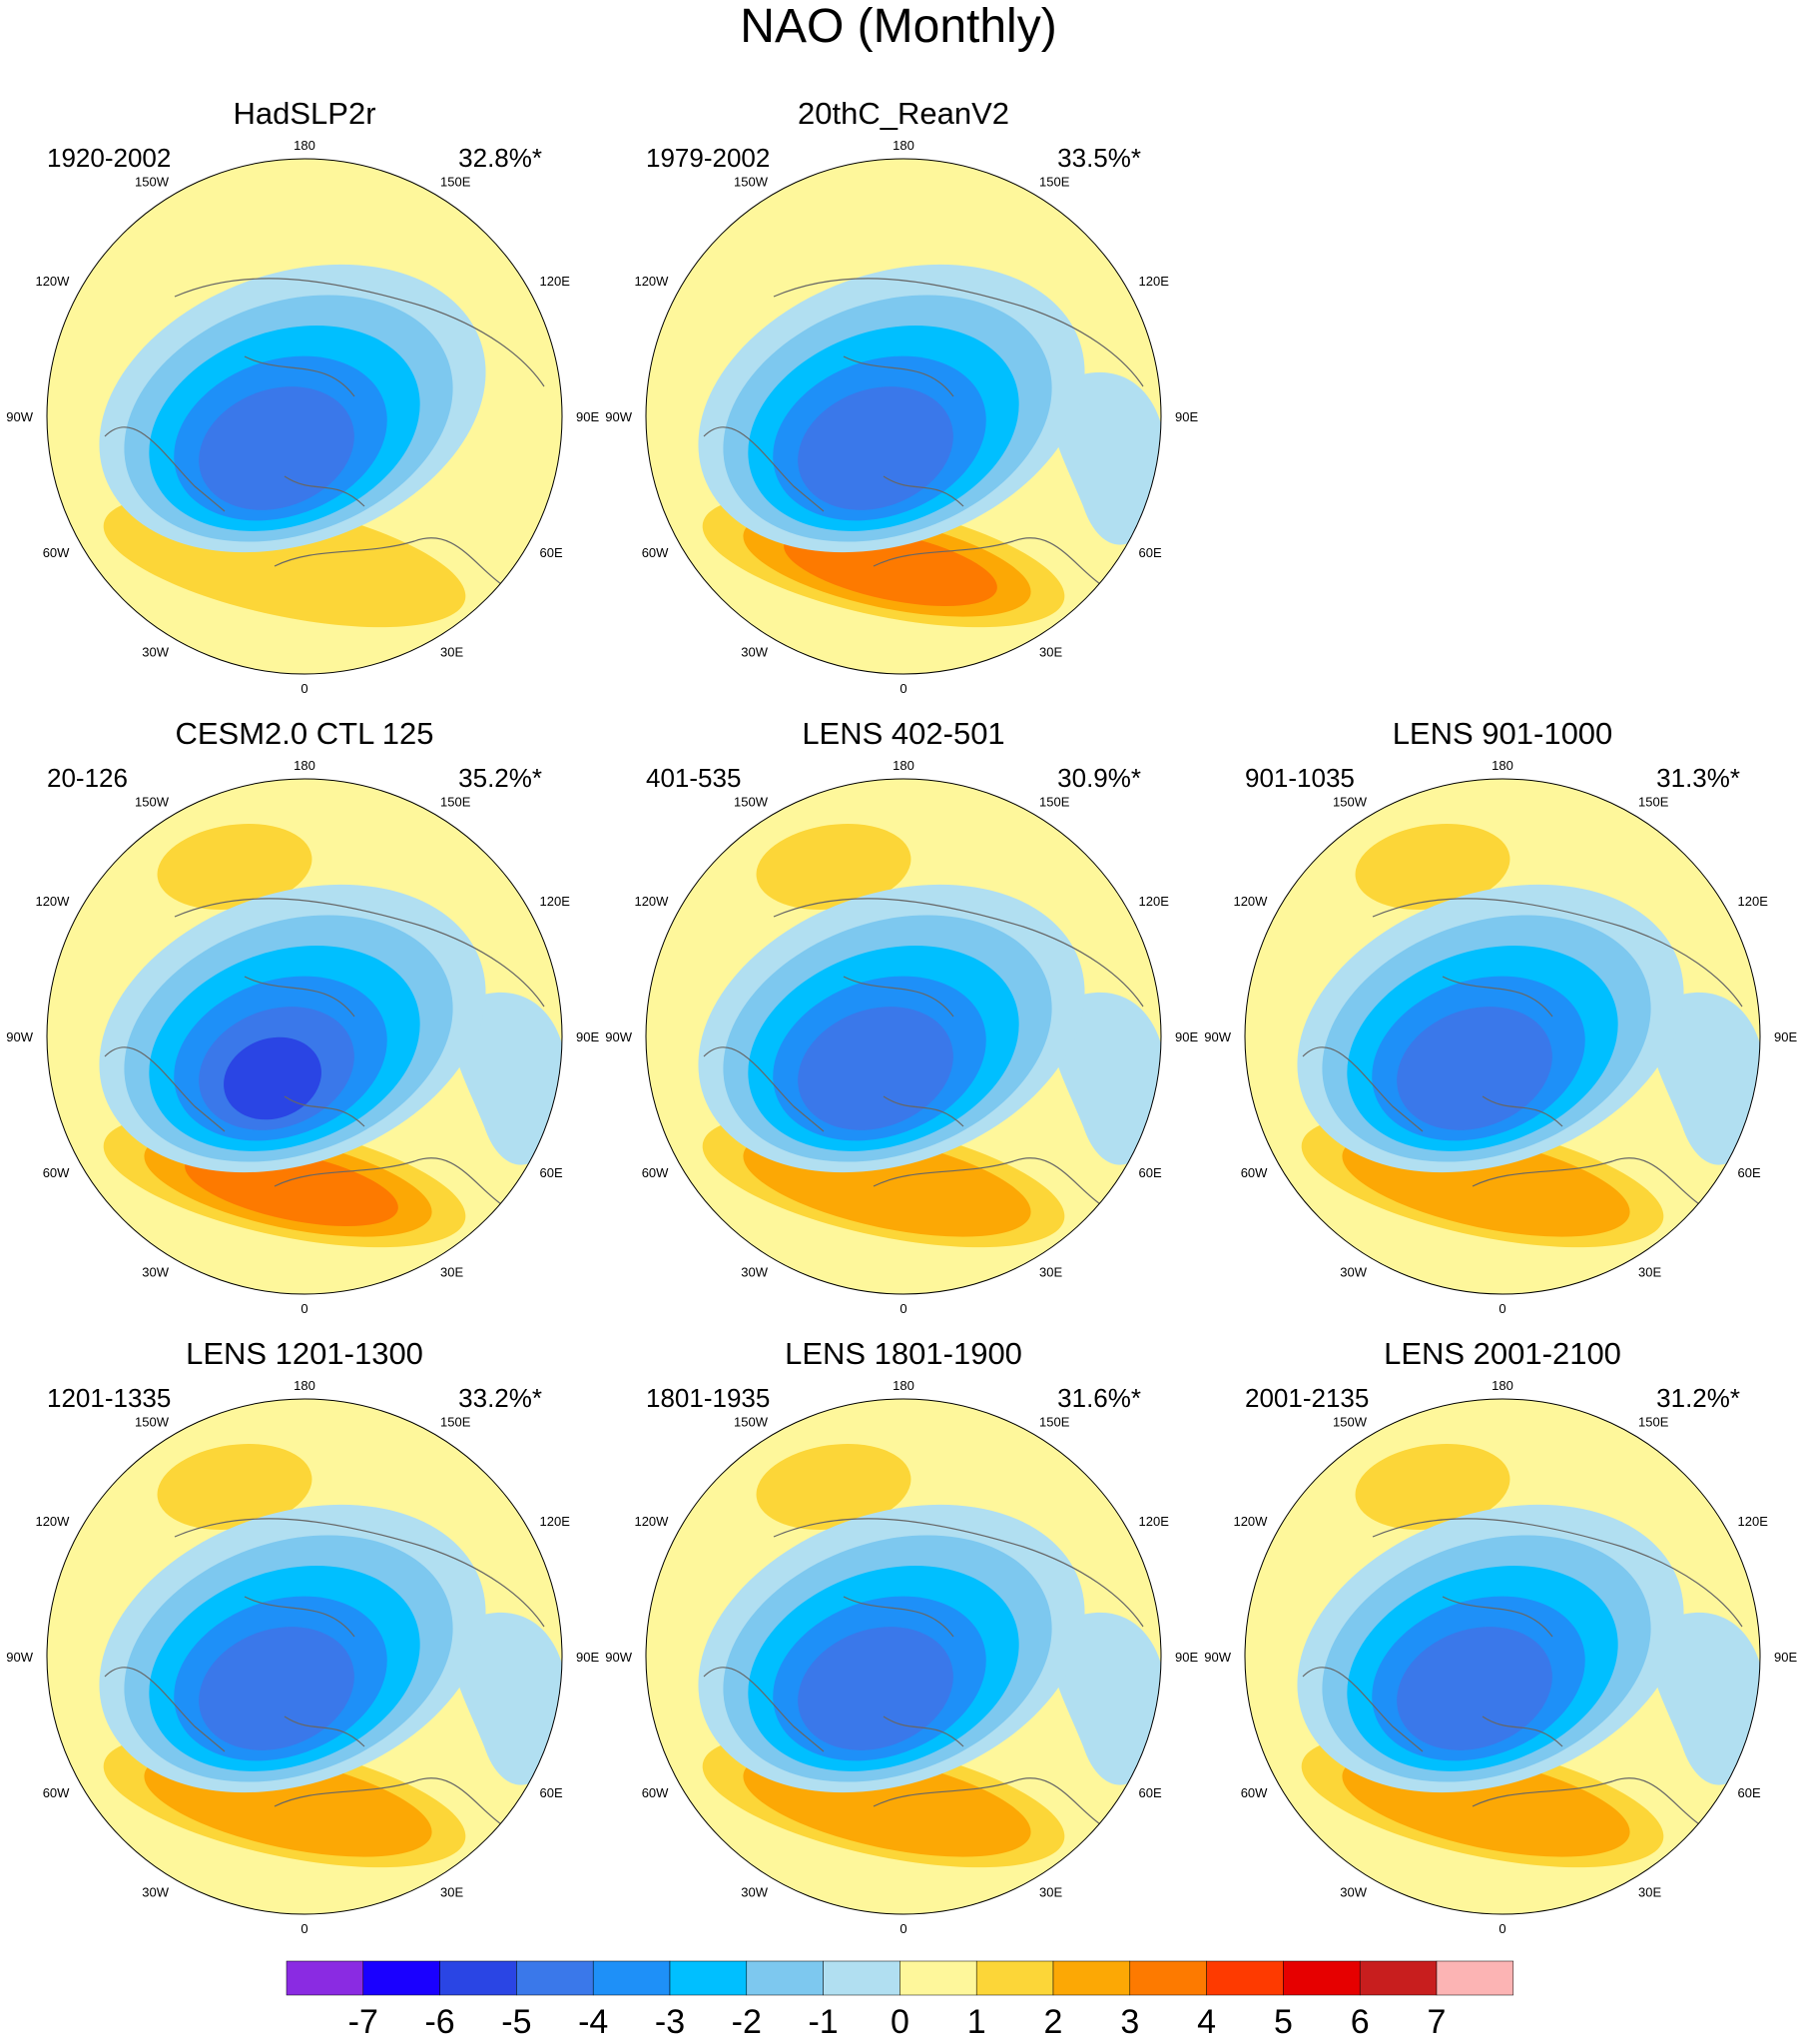 The image size is (1797, 2044). Describe the element at coordinates (363, 2022) in the screenshot. I see `colorbar-label: -7` at that location.